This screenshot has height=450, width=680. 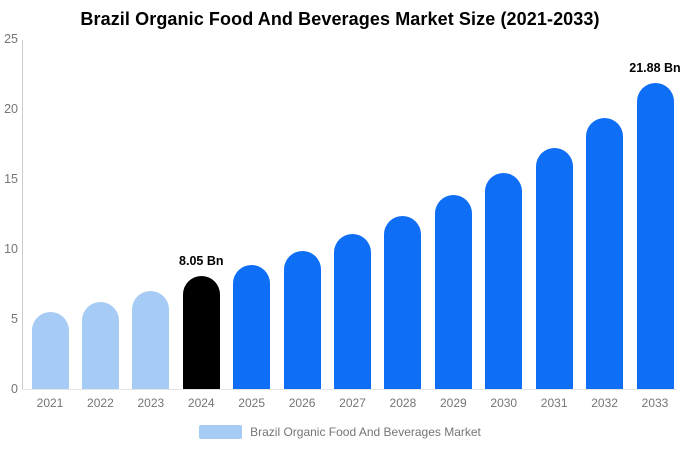 What do you see at coordinates (252, 327) in the screenshot?
I see `bar-2025` at bounding box center [252, 327].